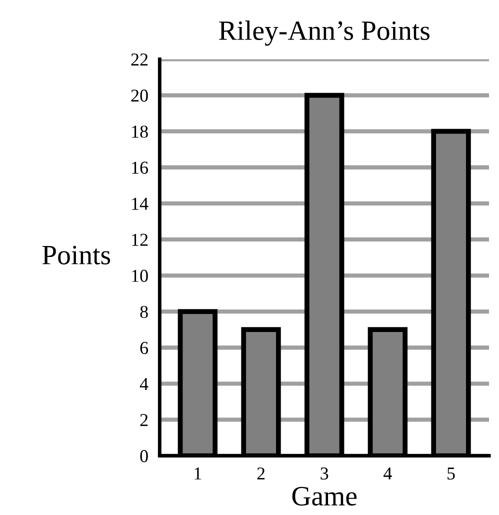  What do you see at coordinates (144, 312) in the screenshot?
I see `y-tick-label: 8` at bounding box center [144, 312].